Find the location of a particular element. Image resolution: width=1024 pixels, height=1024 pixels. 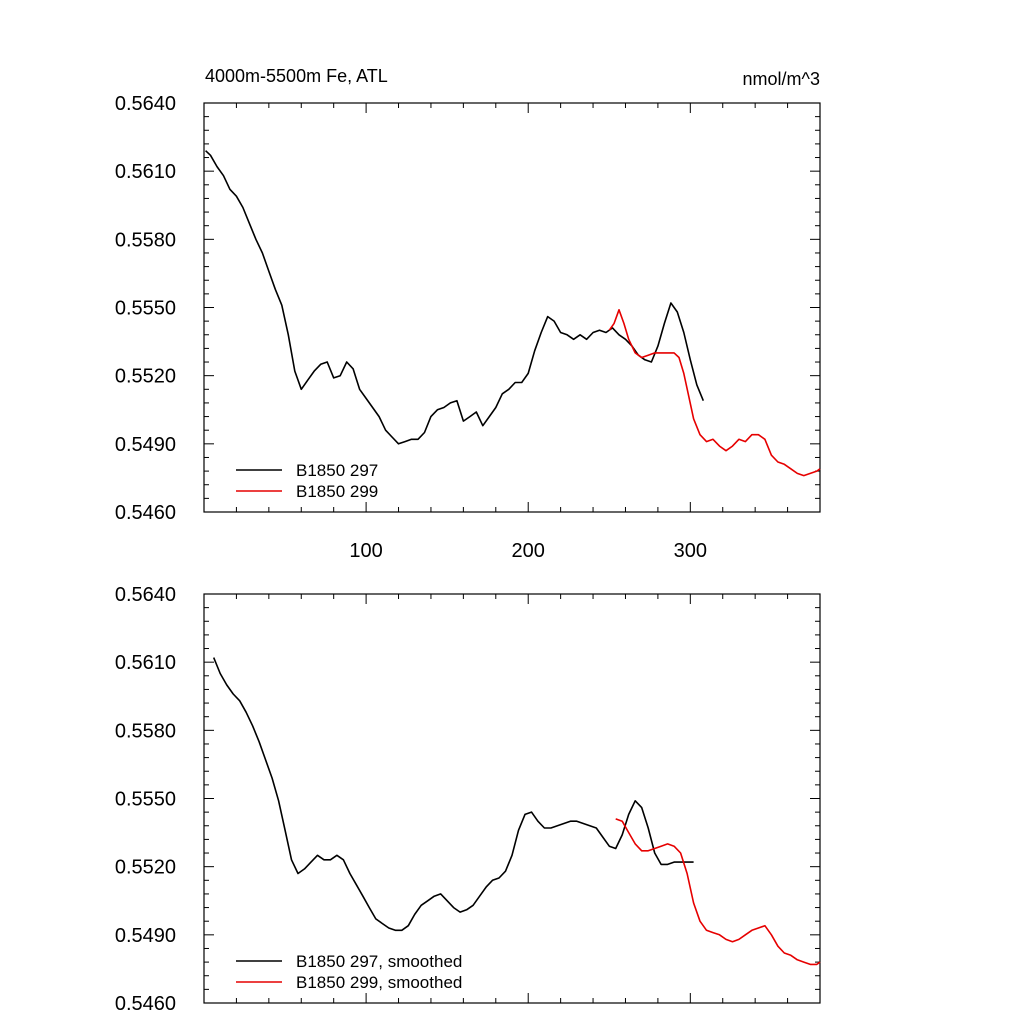

x-tick-label: 300 is located at coordinates (690, 551).